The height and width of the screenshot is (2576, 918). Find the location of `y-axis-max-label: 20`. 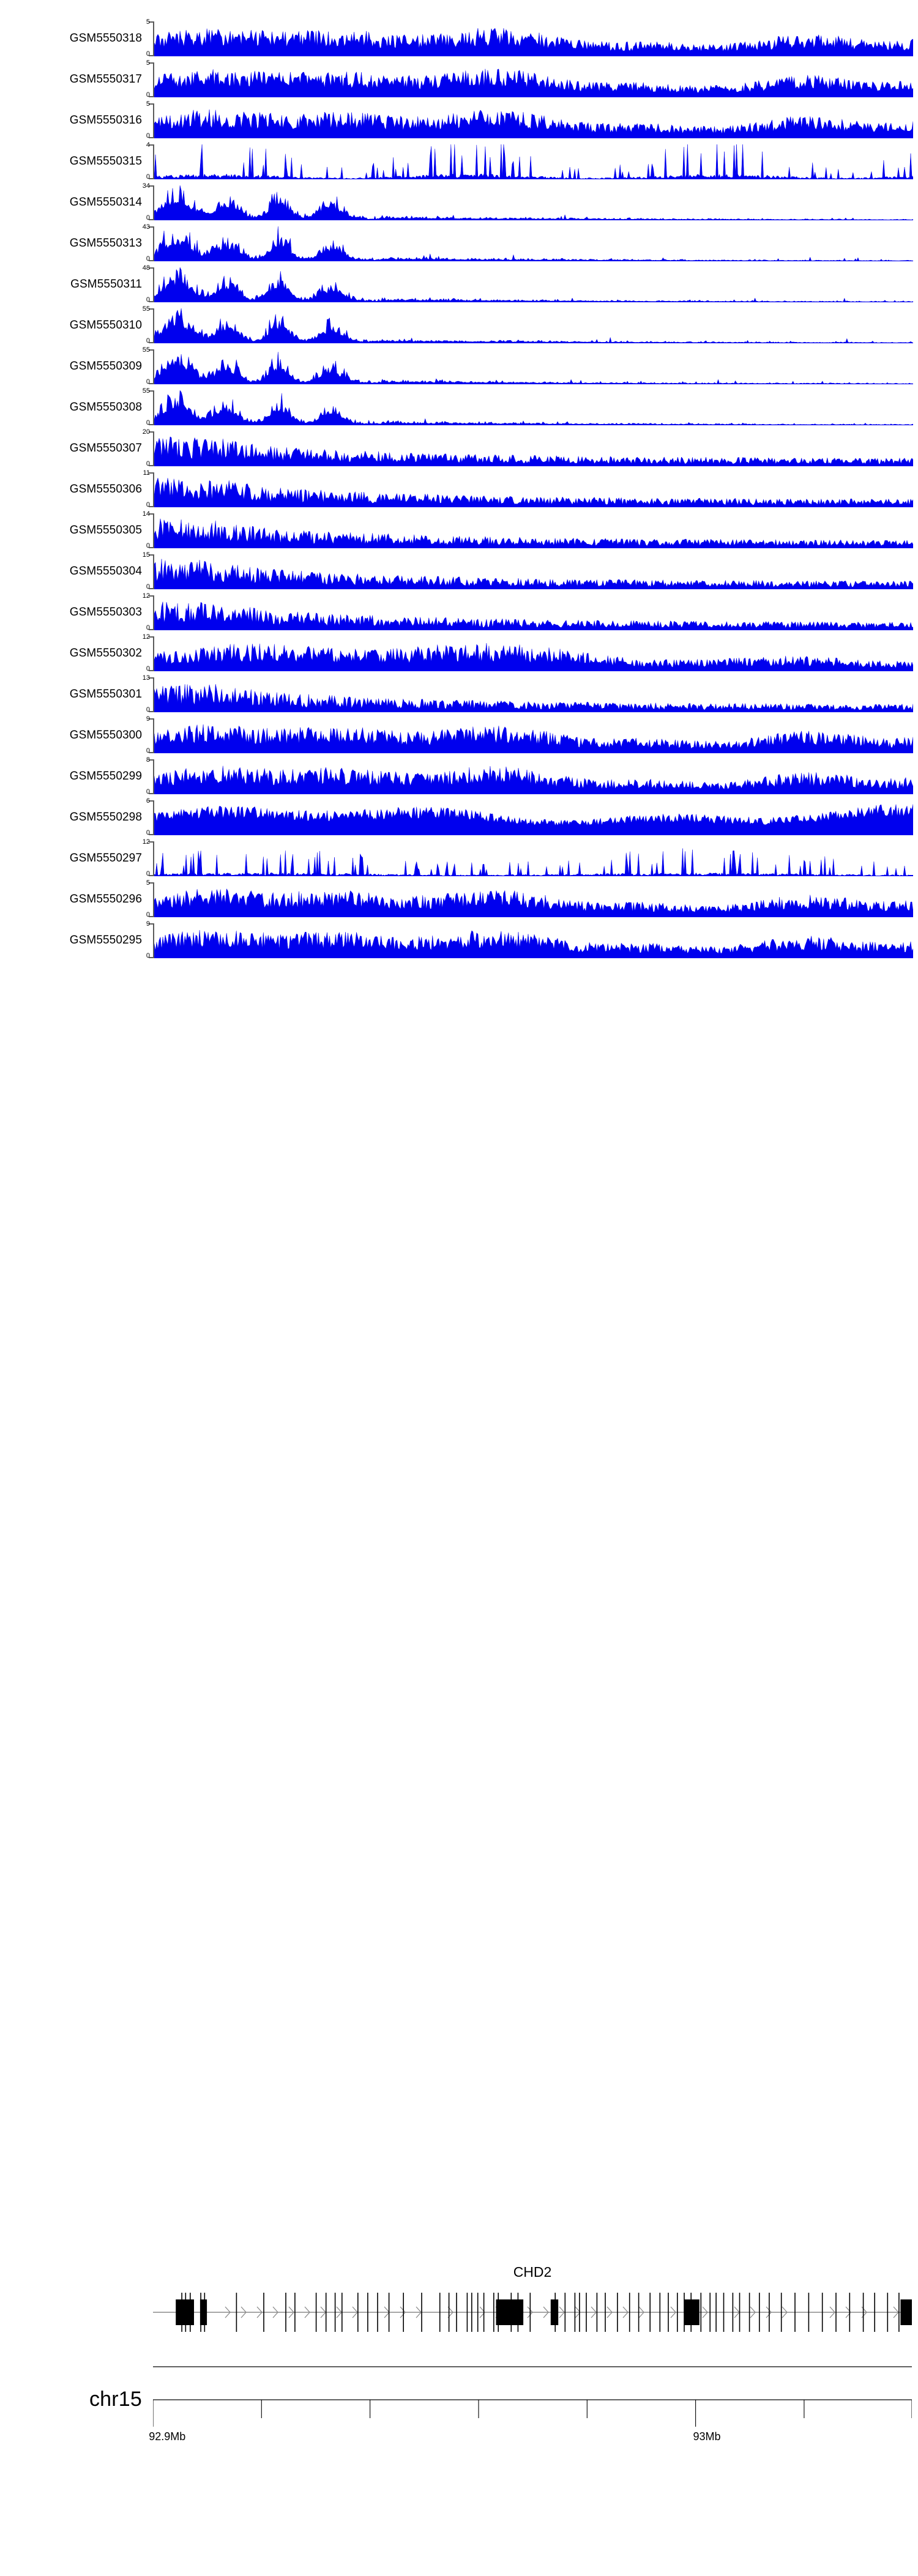

y-axis-max-label: 20 is located at coordinates (146, 432).